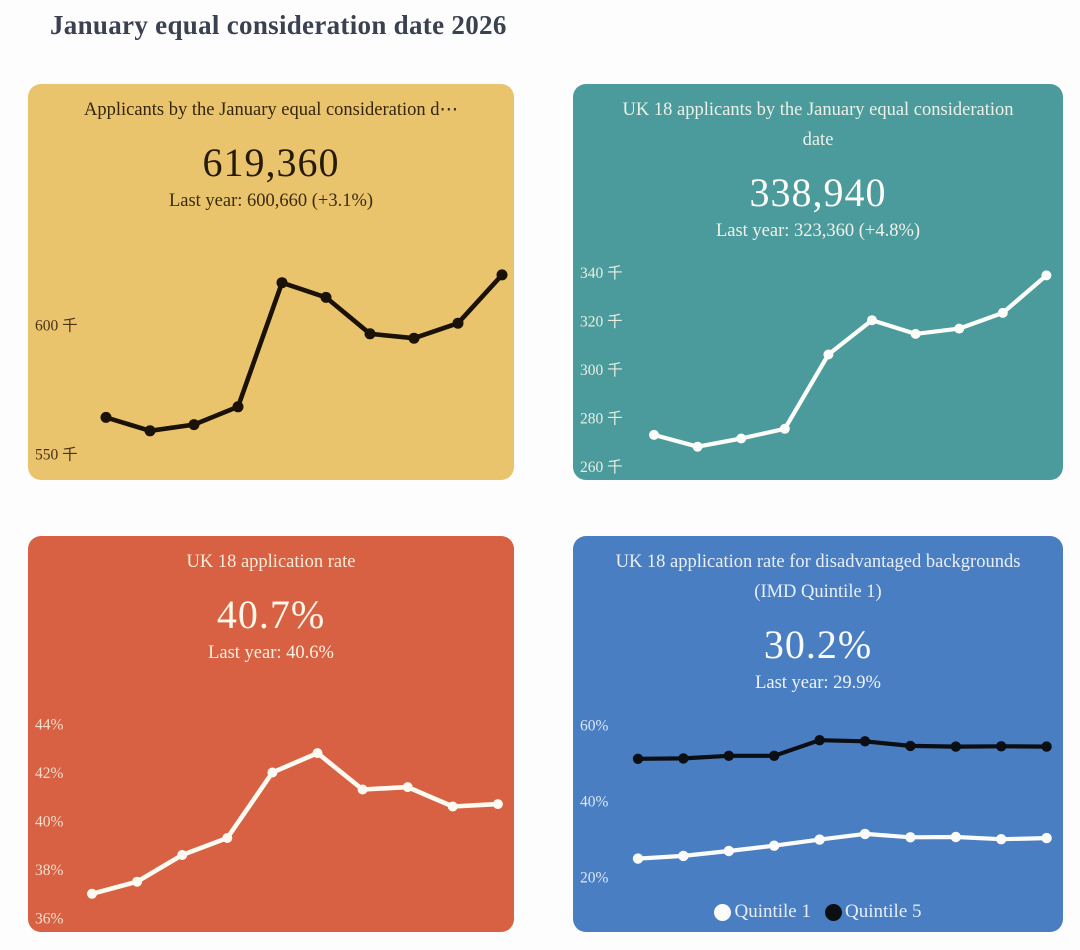 This screenshot has height=950, width=1080. I want to click on y-tick-label: 60%, so click(594, 726).